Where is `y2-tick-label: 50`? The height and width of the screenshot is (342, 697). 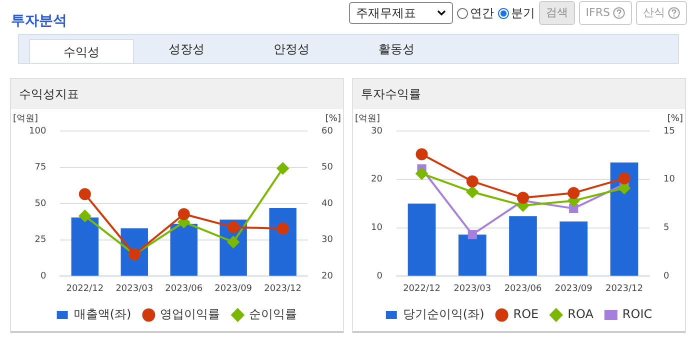 y2-tick-label: 50 is located at coordinates (328, 167).